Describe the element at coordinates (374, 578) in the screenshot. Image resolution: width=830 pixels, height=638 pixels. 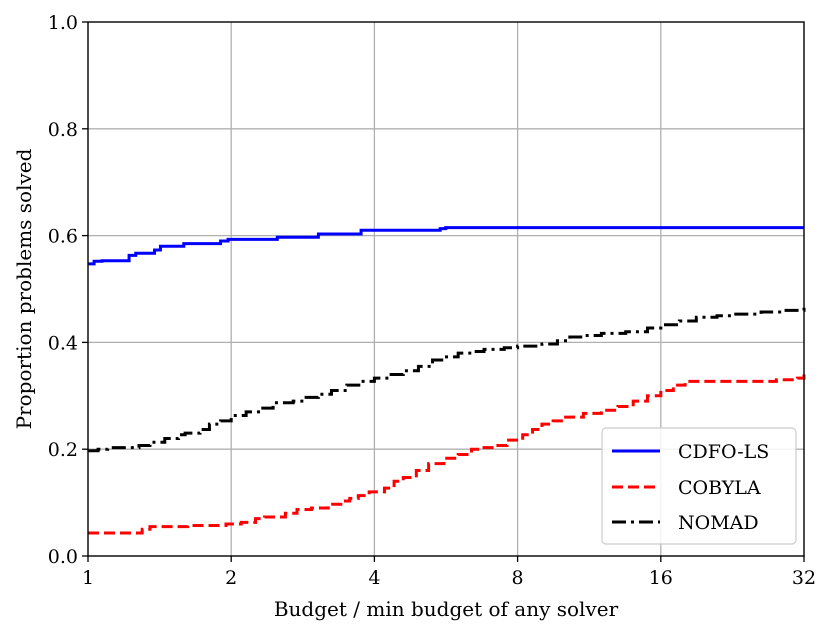
I see `x-tick-label: 4` at that location.